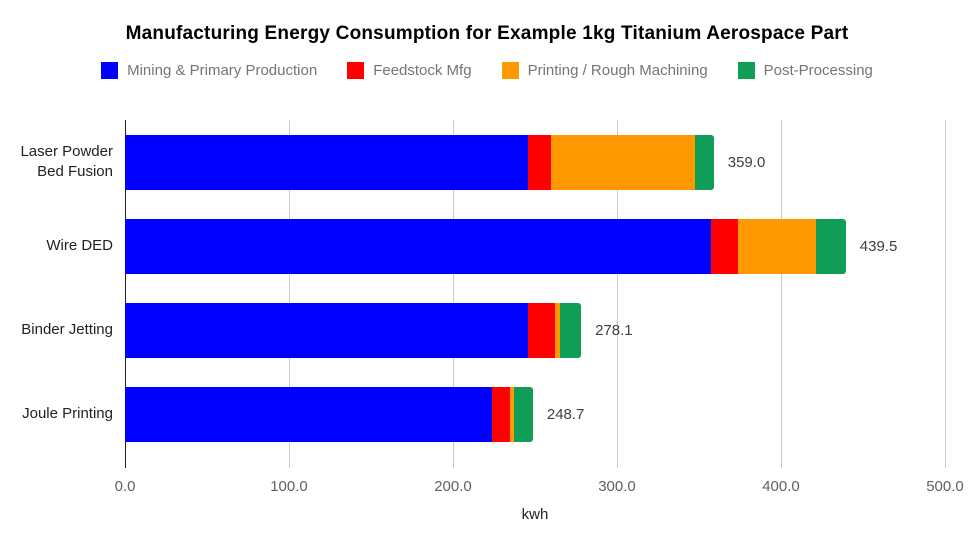 This screenshot has width=974, height=541. What do you see at coordinates (565, 414) in the screenshot?
I see `bar-total-label: 248.7` at bounding box center [565, 414].